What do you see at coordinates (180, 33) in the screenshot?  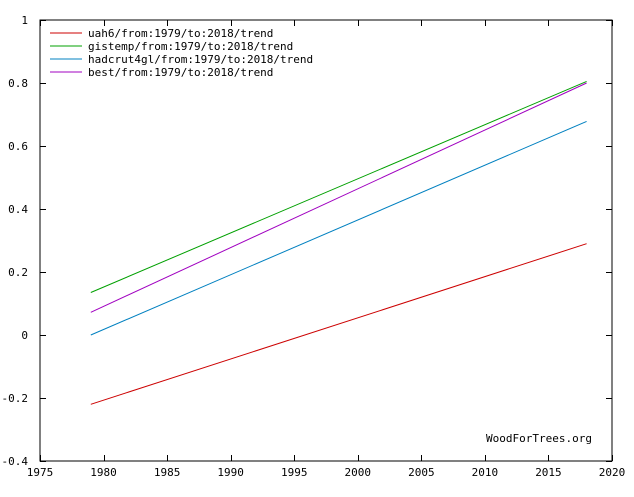 I see `legend-label-1: uah6/from:1979/to:2018/trend` at bounding box center [180, 33].